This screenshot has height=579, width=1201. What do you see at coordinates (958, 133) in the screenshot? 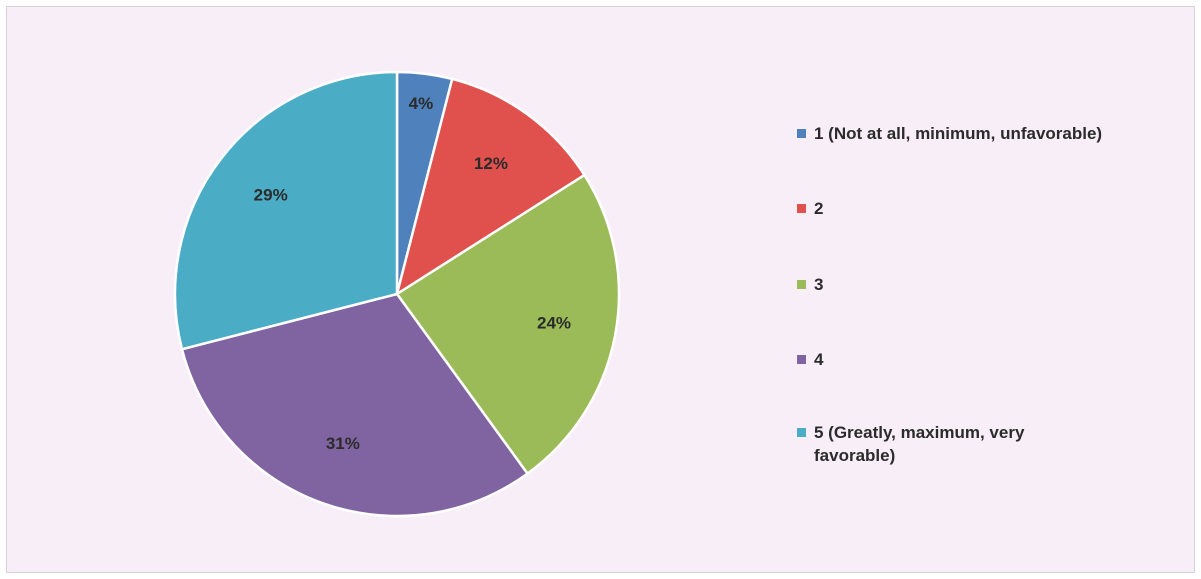
I see `legend-label-1: 1 (Not at all, minimum, unfavorable)` at bounding box center [958, 133].